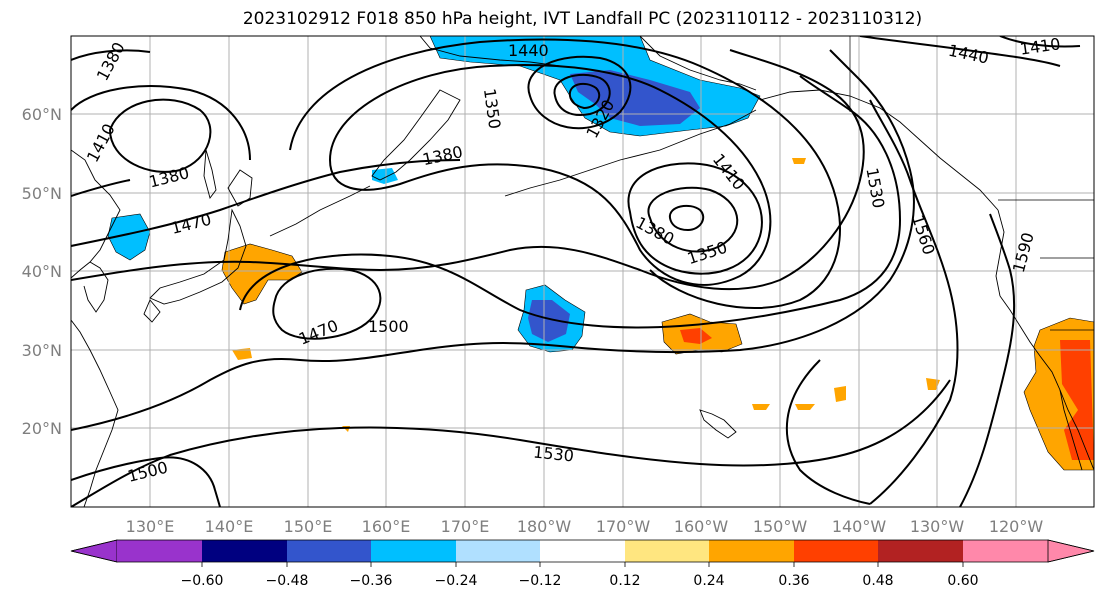 The height and width of the screenshot is (601, 1105). Describe the element at coordinates (1000, 253) in the screenshot. I see `bc-coast` at that location.